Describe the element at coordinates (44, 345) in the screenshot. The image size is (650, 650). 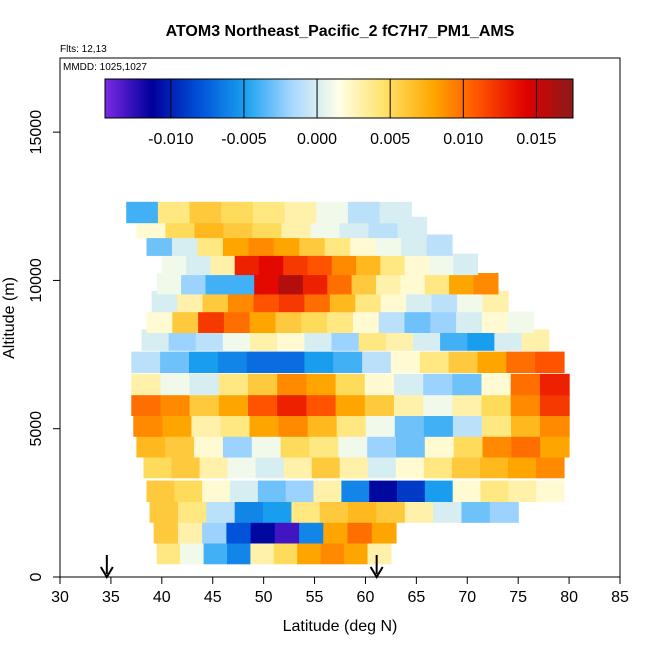
I see `y-axis: 0 5000 10000 15000` at that location.